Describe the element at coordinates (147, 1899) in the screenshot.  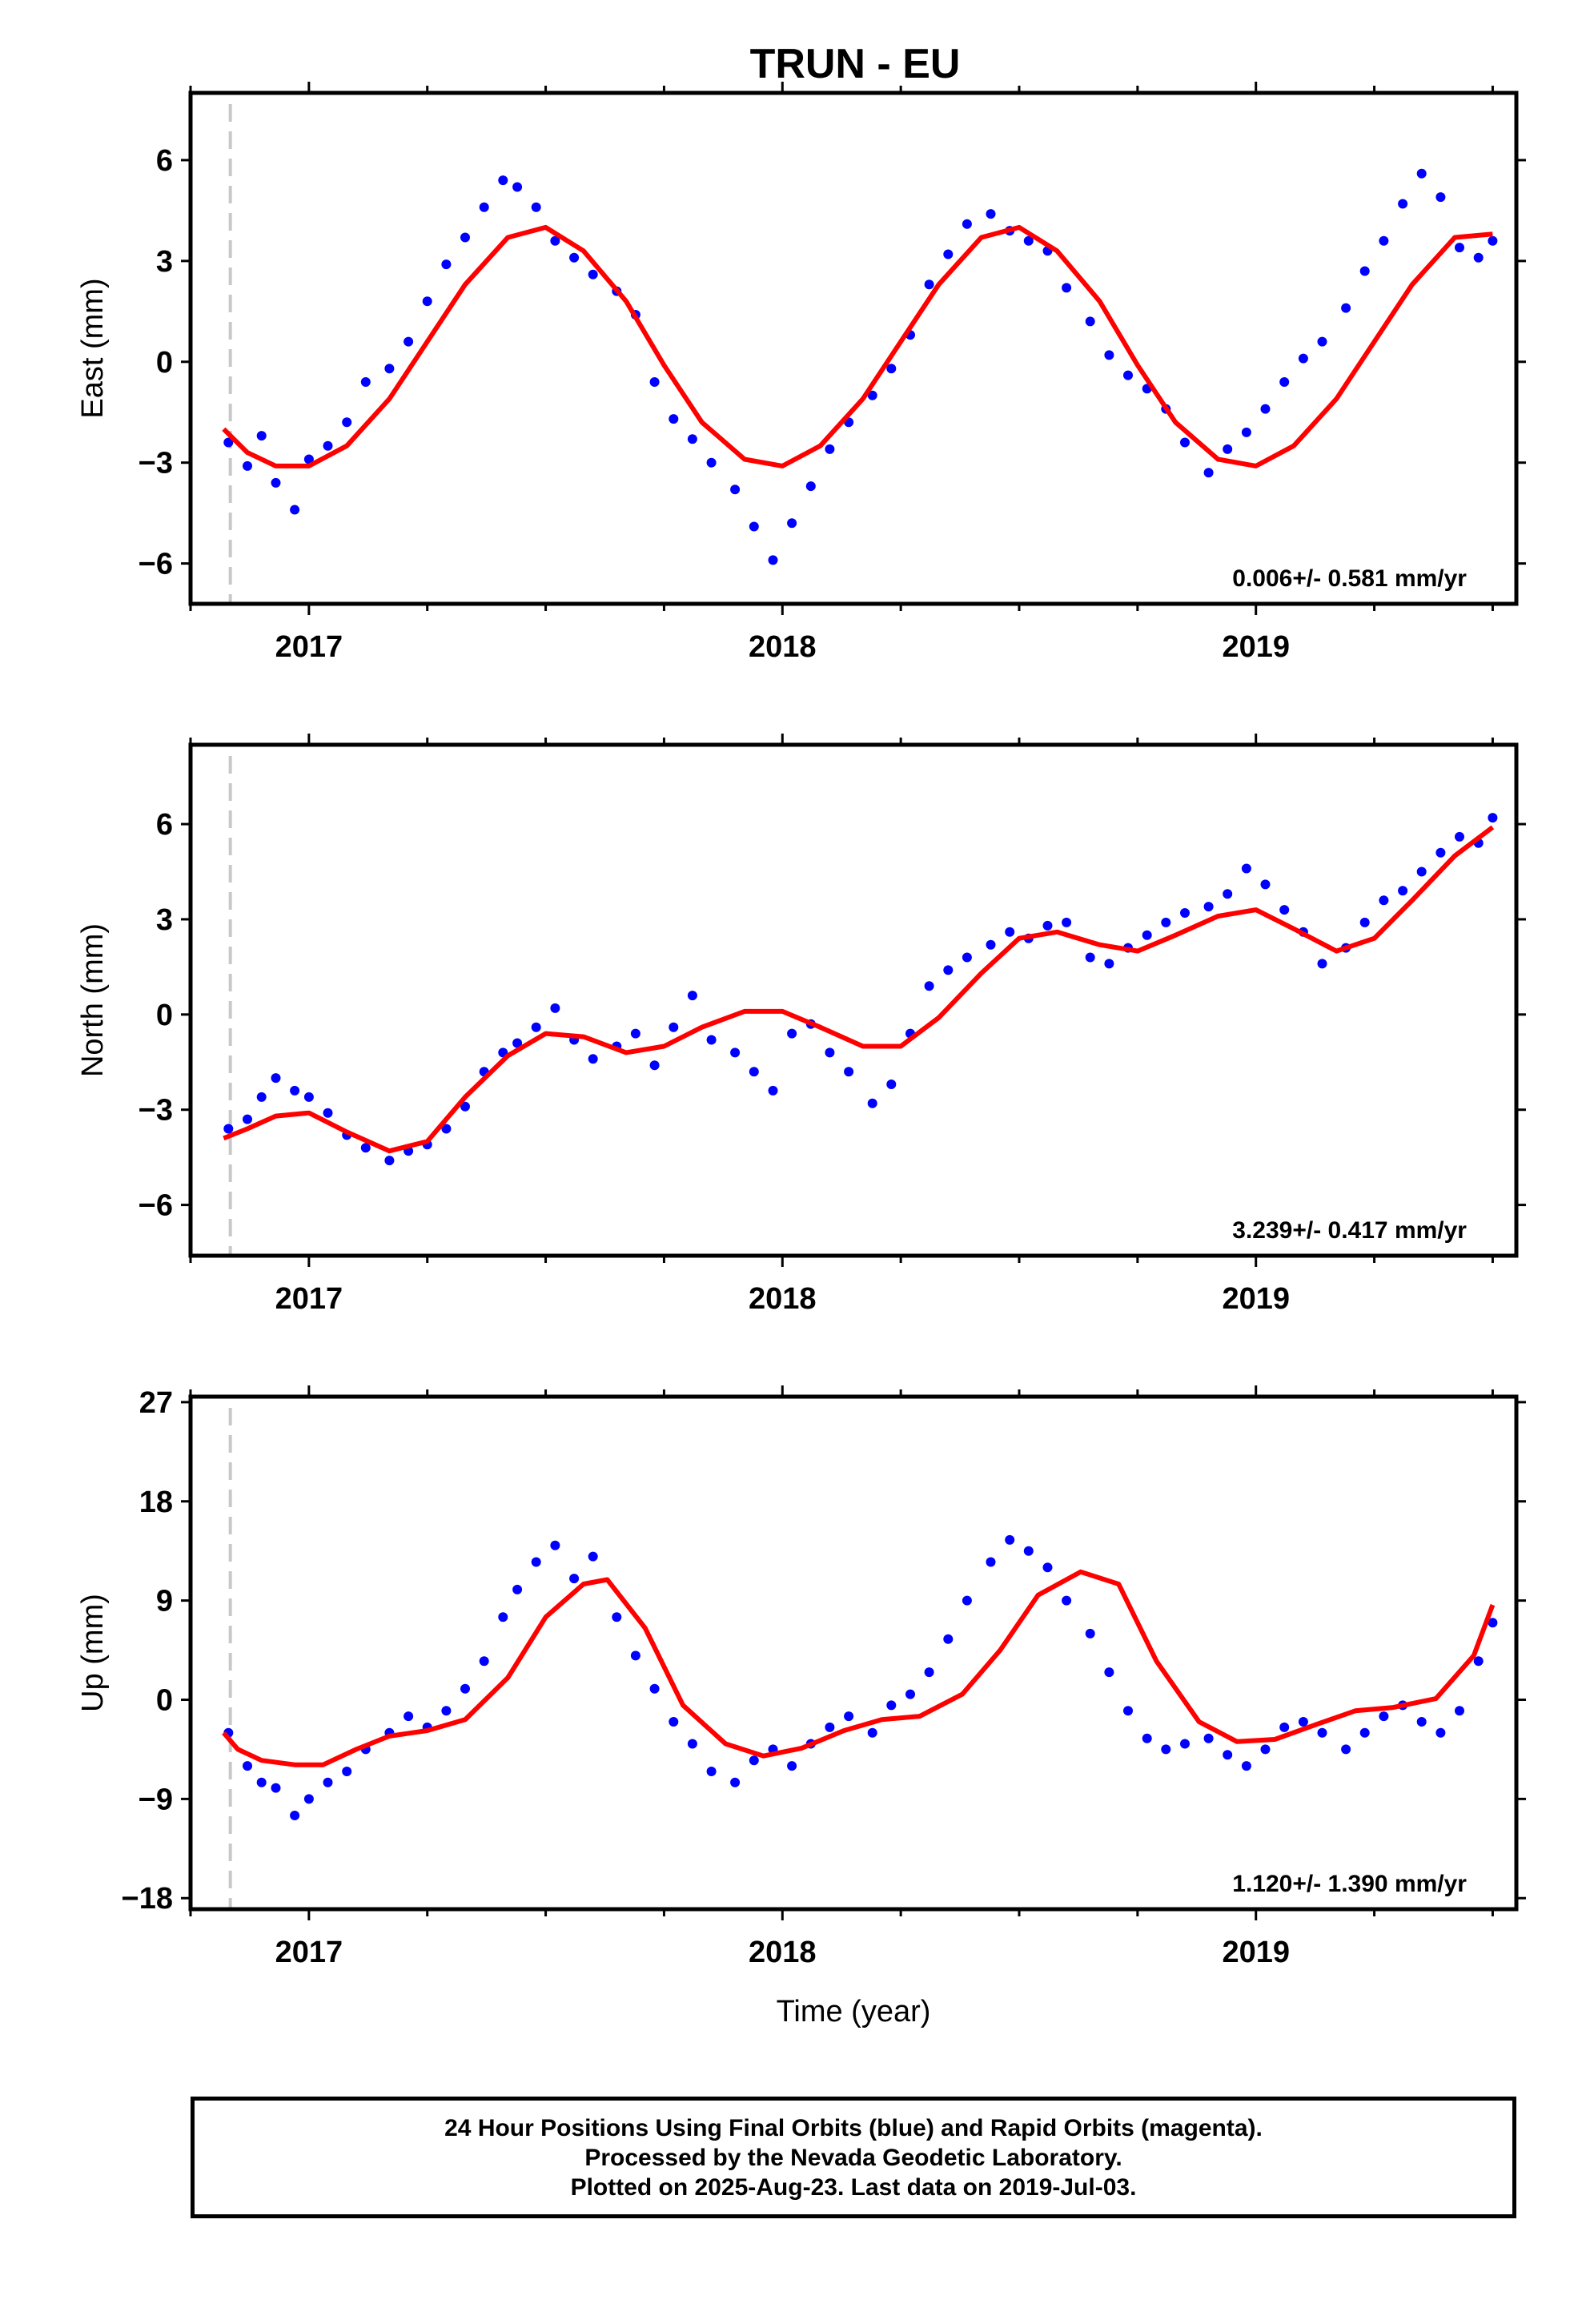
I see `y-tick-label: −18` at that location.